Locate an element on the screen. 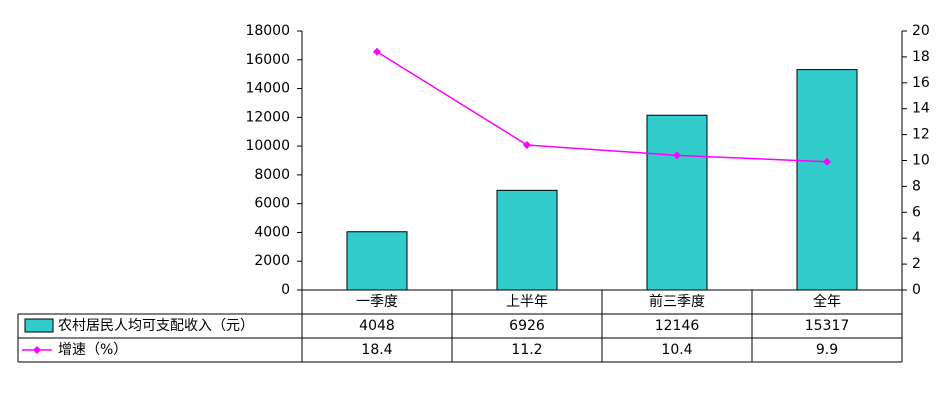 The image size is (952, 413). line-value-label: 9.9 is located at coordinates (827, 350).